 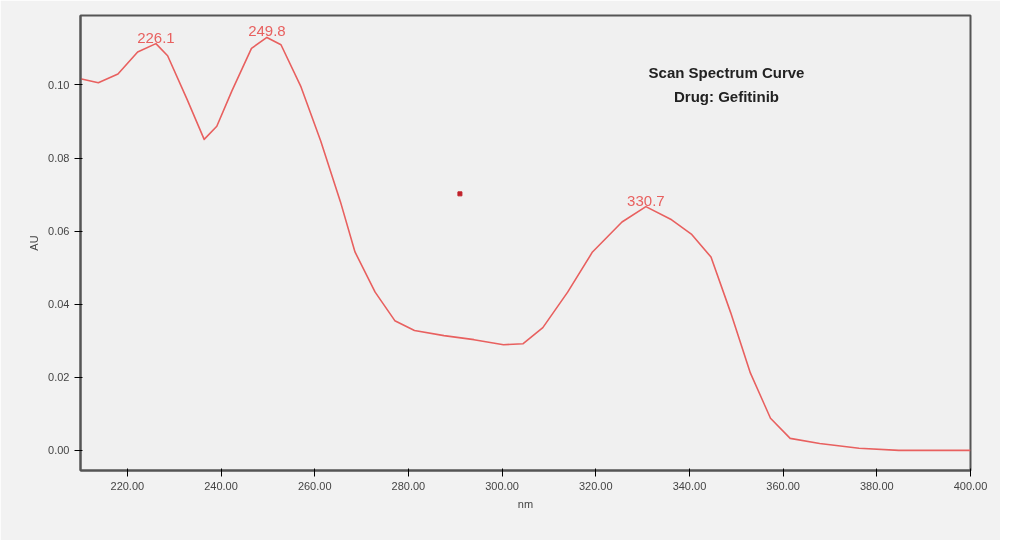 What do you see at coordinates (646, 200) in the screenshot?
I see `annotation: 330.7` at bounding box center [646, 200].